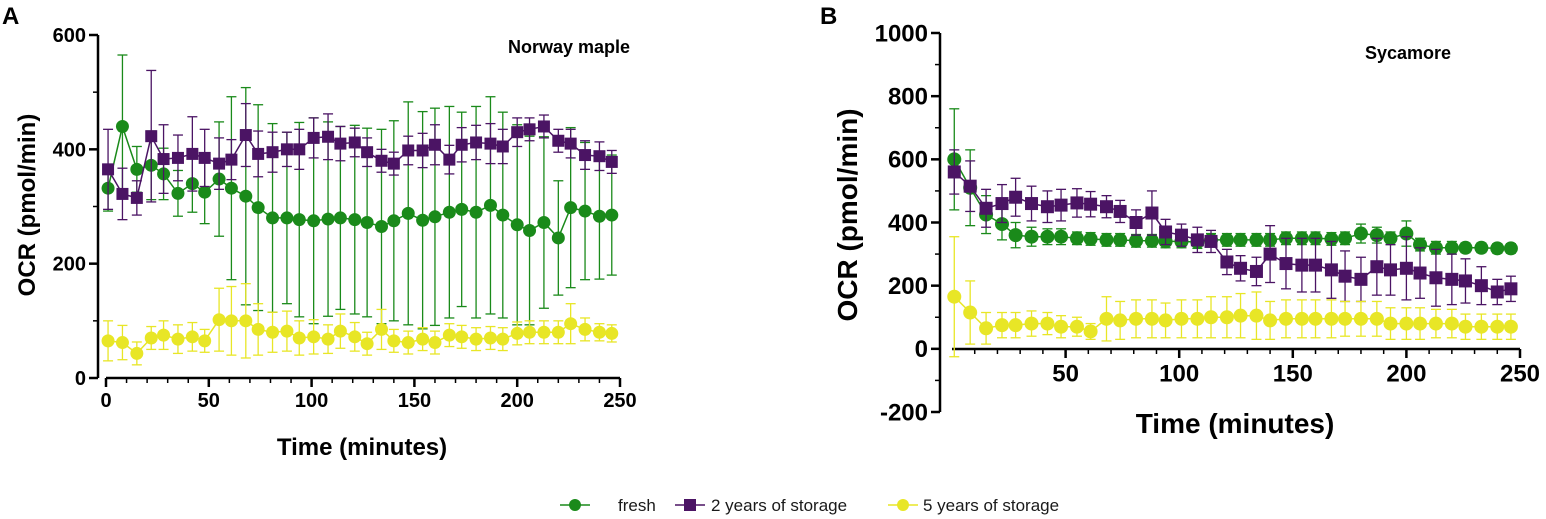 This screenshot has width=1546, height=519. What do you see at coordinates (69, 36) in the screenshot?
I see `panel-a-y-tick-label: 600` at bounding box center [69, 36].